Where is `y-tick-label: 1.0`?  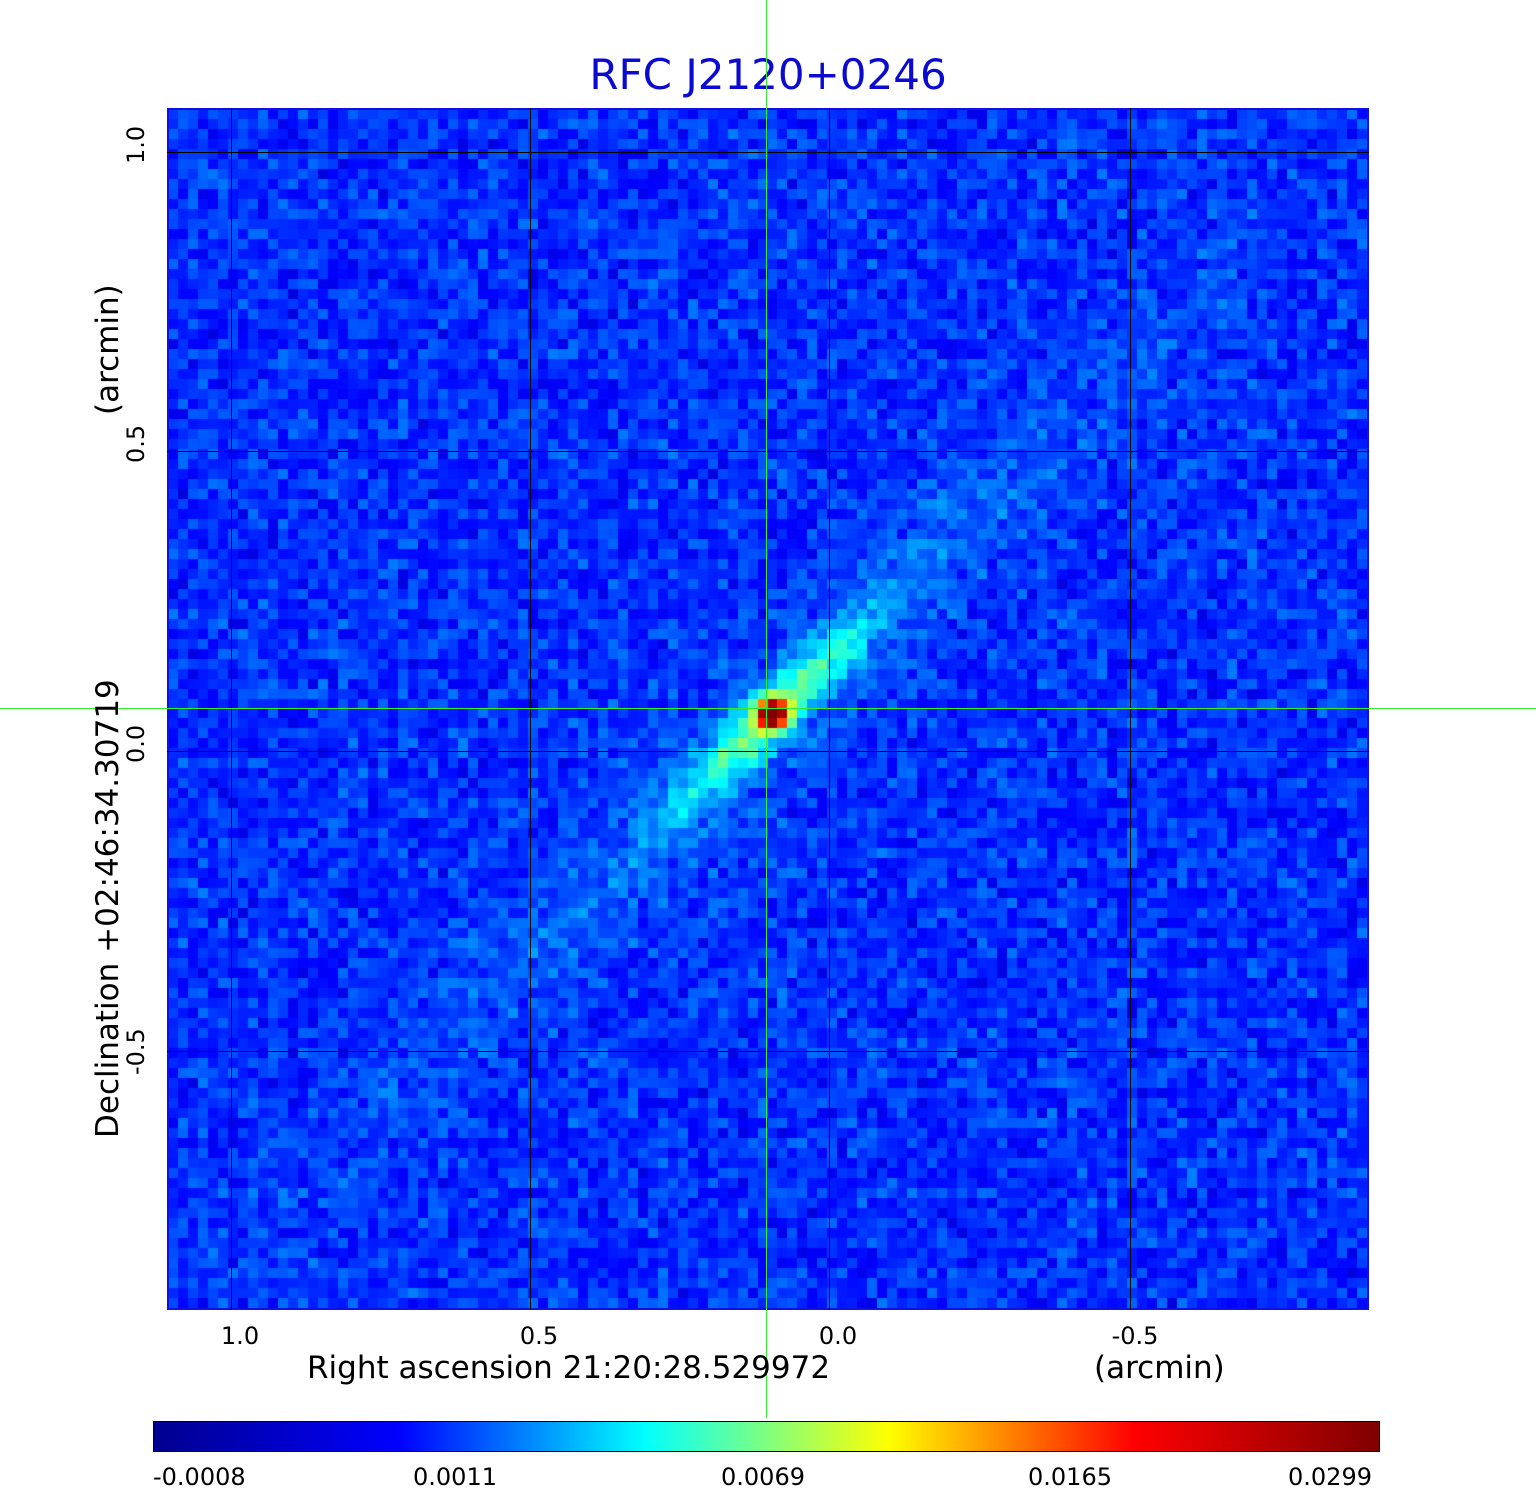
y-tick-label: 1.0 is located at coordinates (136, 144).